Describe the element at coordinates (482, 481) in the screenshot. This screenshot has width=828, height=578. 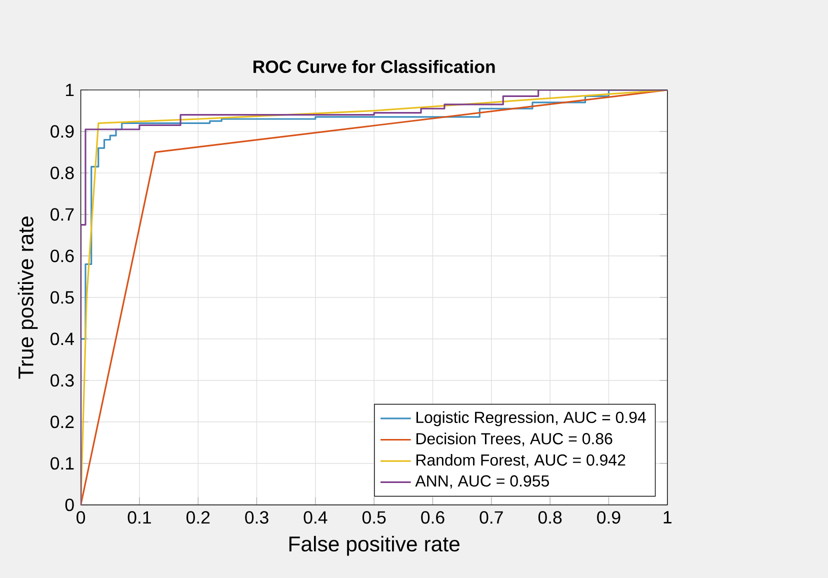
I see `legend-label: ANN, AUC = 0.955` at that location.